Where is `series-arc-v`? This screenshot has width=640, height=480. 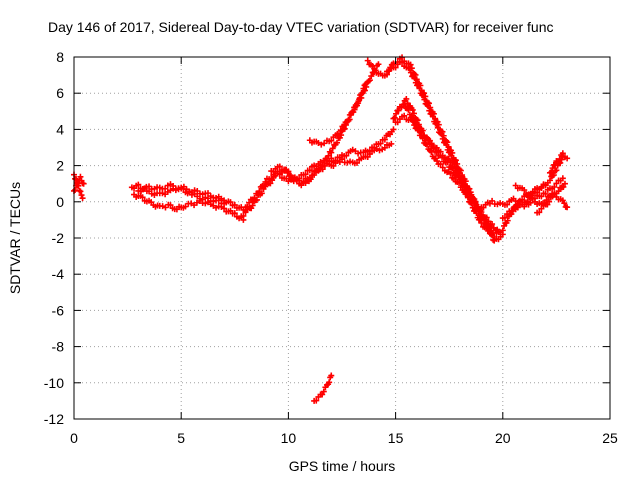 series-arc-v is located at coordinates (323, 388).